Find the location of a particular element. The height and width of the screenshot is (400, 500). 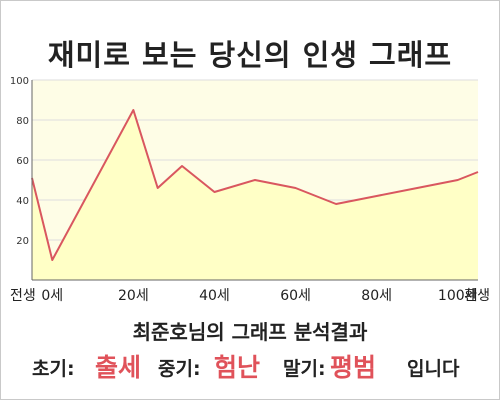

middle-value: 험난 is located at coordinates (237, 367).